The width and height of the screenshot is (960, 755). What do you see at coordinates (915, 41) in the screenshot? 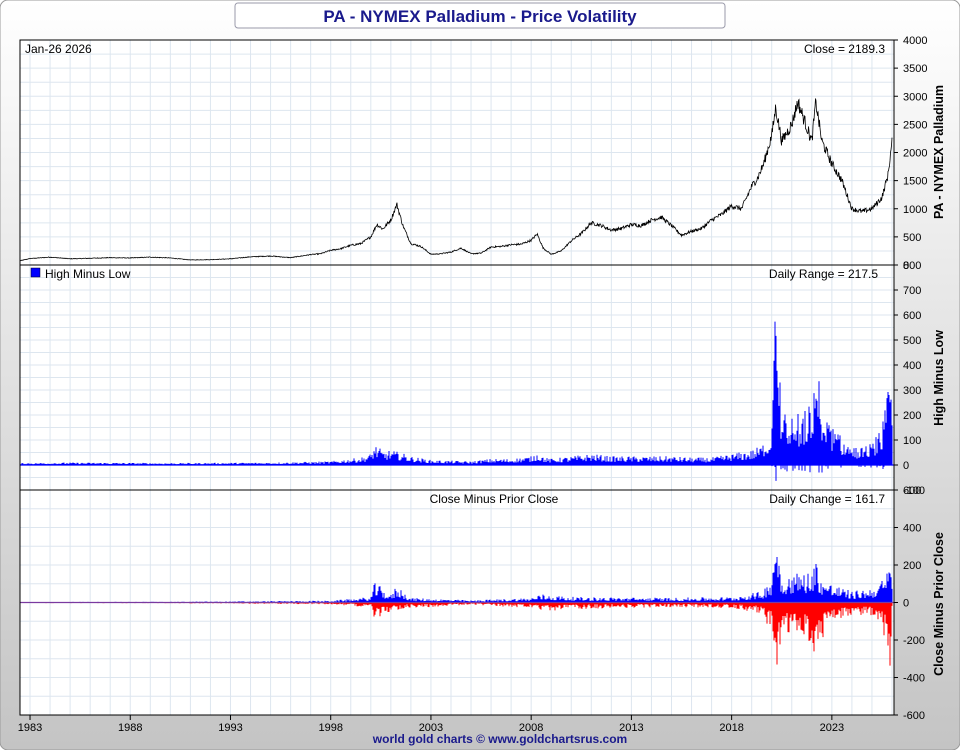
I see `y-tick-label: 4000` at bounding box center [915, 41].